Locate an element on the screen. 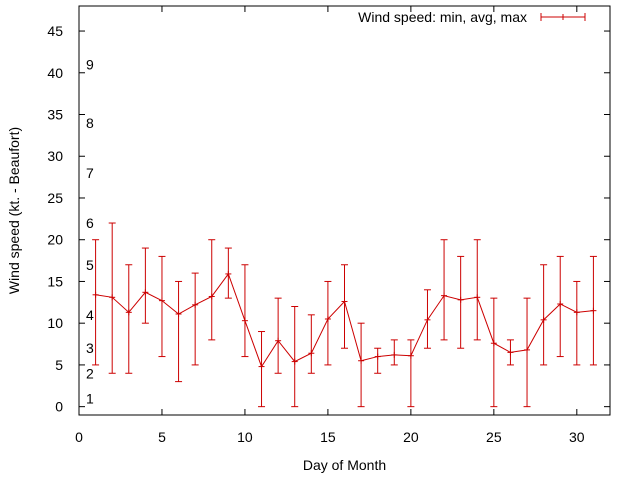  legend: Wind speed: min, avg, max is located at coordinates (472, 17).